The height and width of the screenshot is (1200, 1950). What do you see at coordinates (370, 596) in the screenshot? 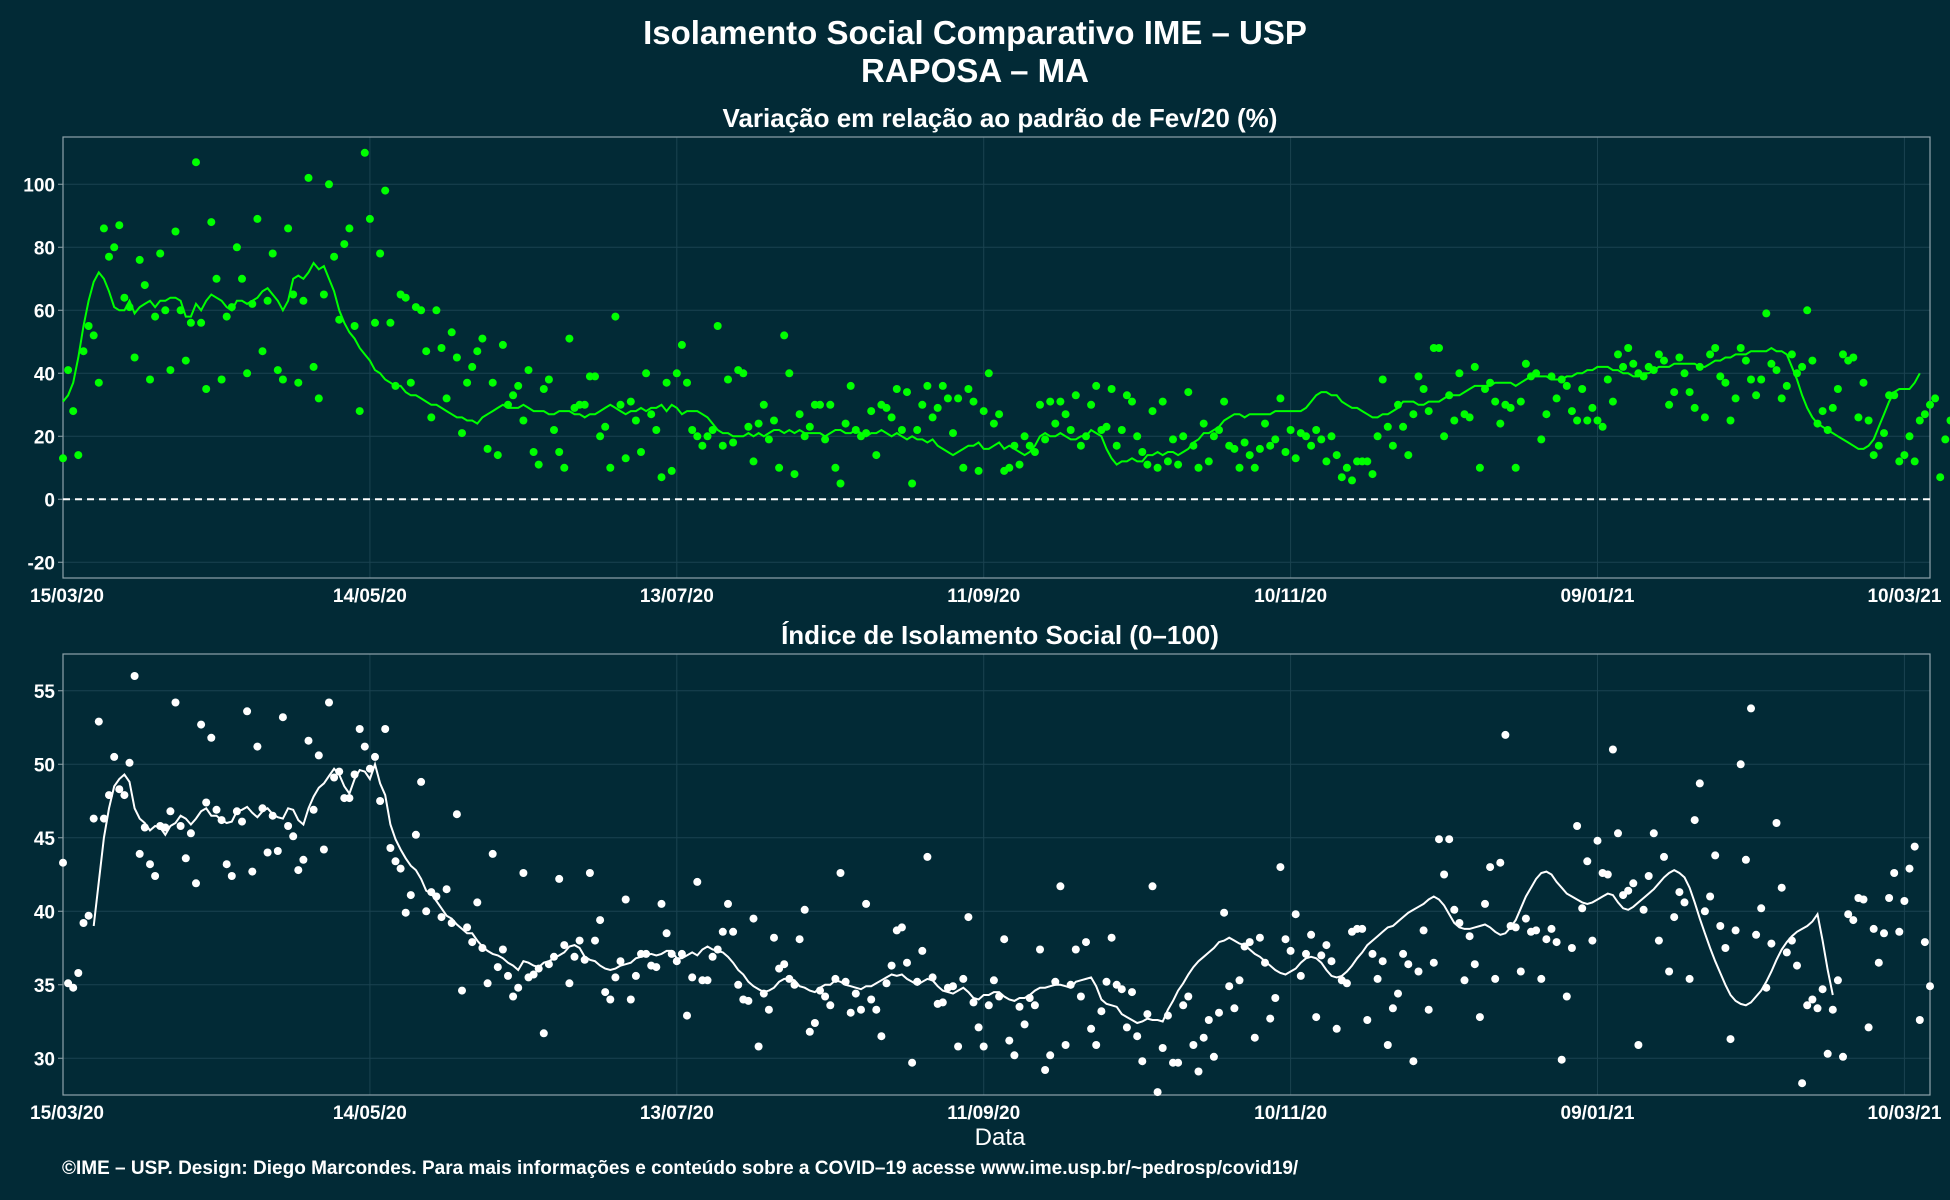
I see `p1-x-tick-label: 14/05/20` at bounding box center [370, 596].